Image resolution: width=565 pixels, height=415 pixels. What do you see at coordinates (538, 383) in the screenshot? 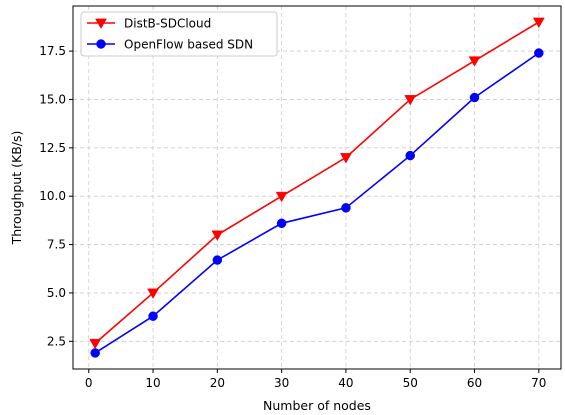
I see `x-tick-label: 70` at bounding box center [538, 383].